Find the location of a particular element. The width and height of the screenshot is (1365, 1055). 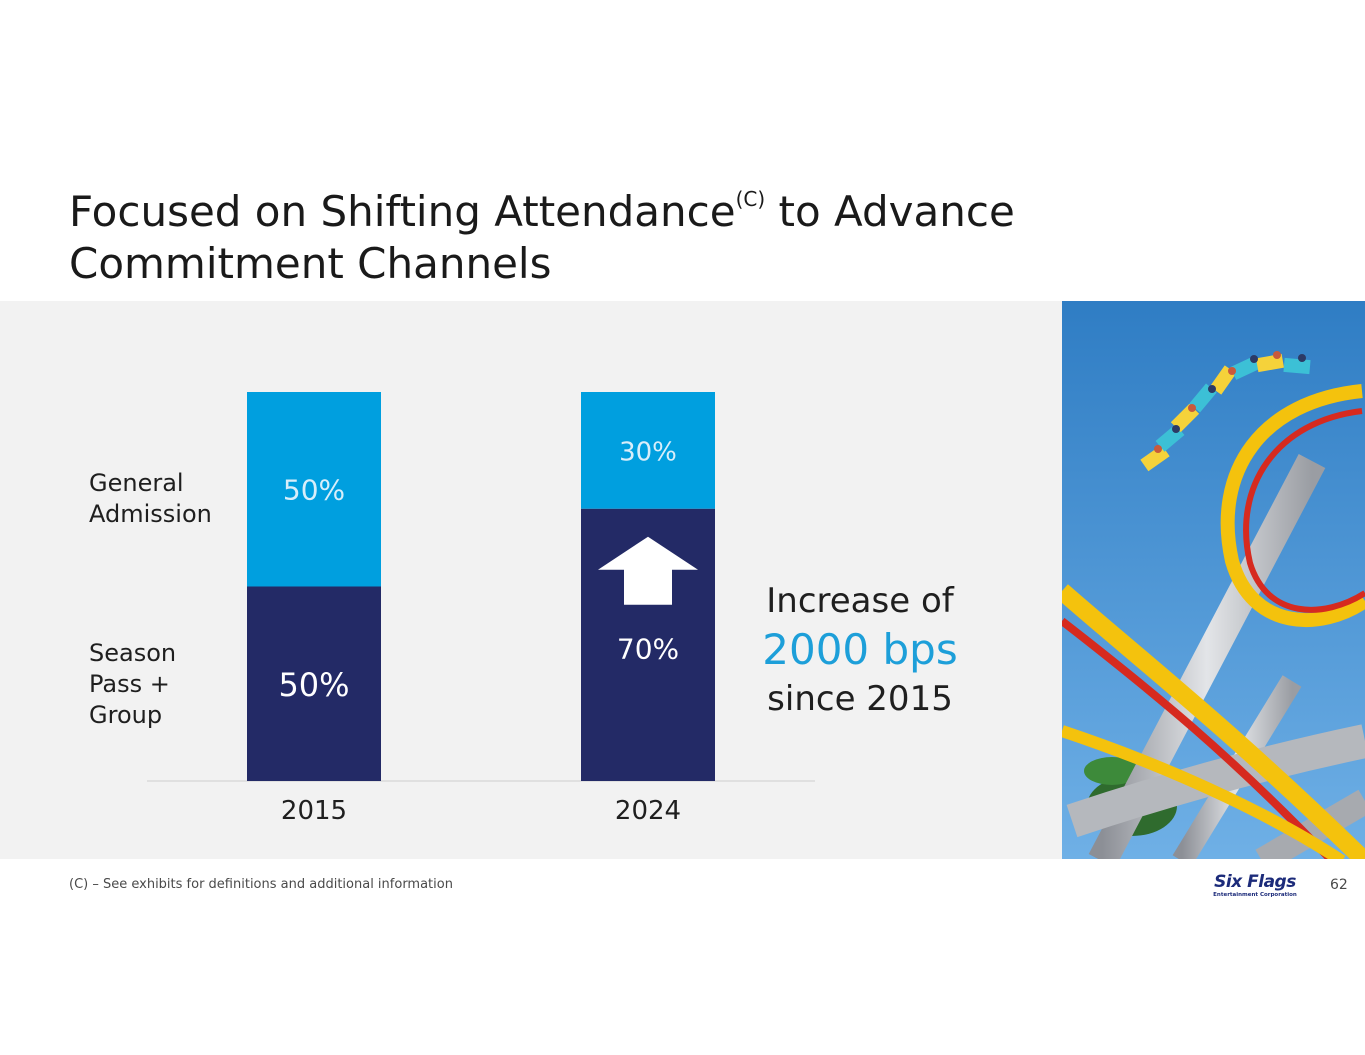

bar-2015-season-pass is located at coordinates (314, 683).